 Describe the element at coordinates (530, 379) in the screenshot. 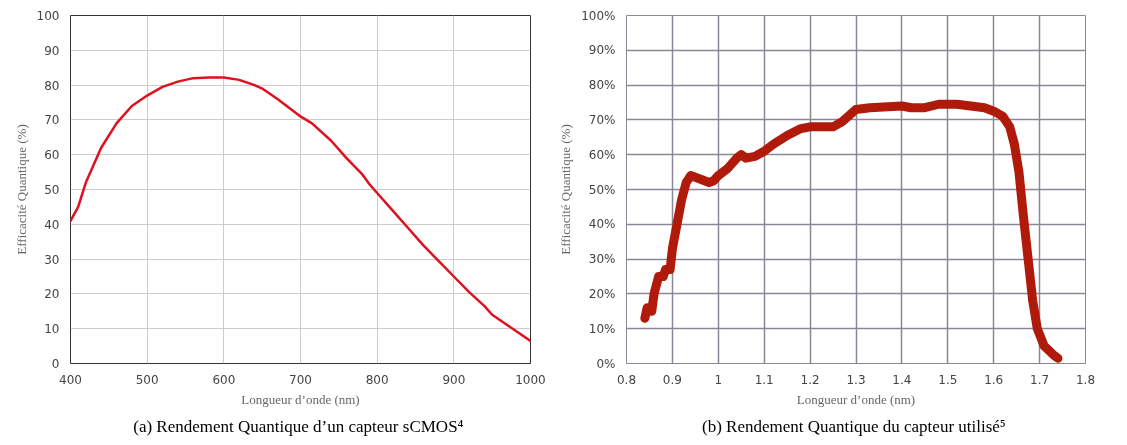

I see `x-tick-label: 1000` at that location.